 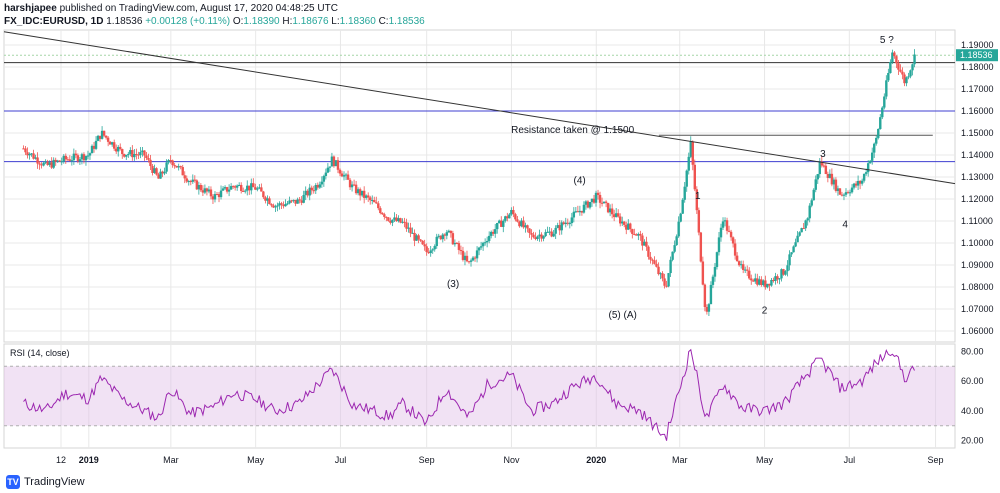 I want to click on x-tick-label: 12, so click(x=61, y=460).